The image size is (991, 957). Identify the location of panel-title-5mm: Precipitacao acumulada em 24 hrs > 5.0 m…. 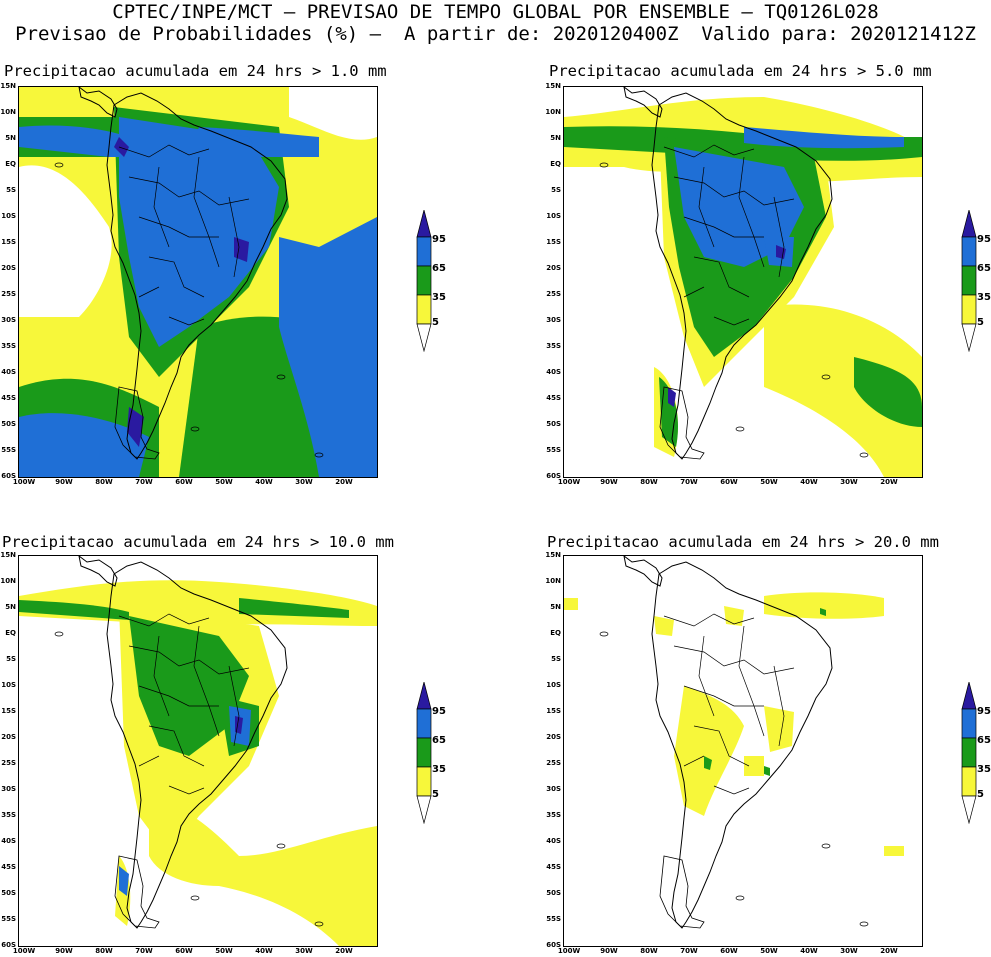
(740, 71).